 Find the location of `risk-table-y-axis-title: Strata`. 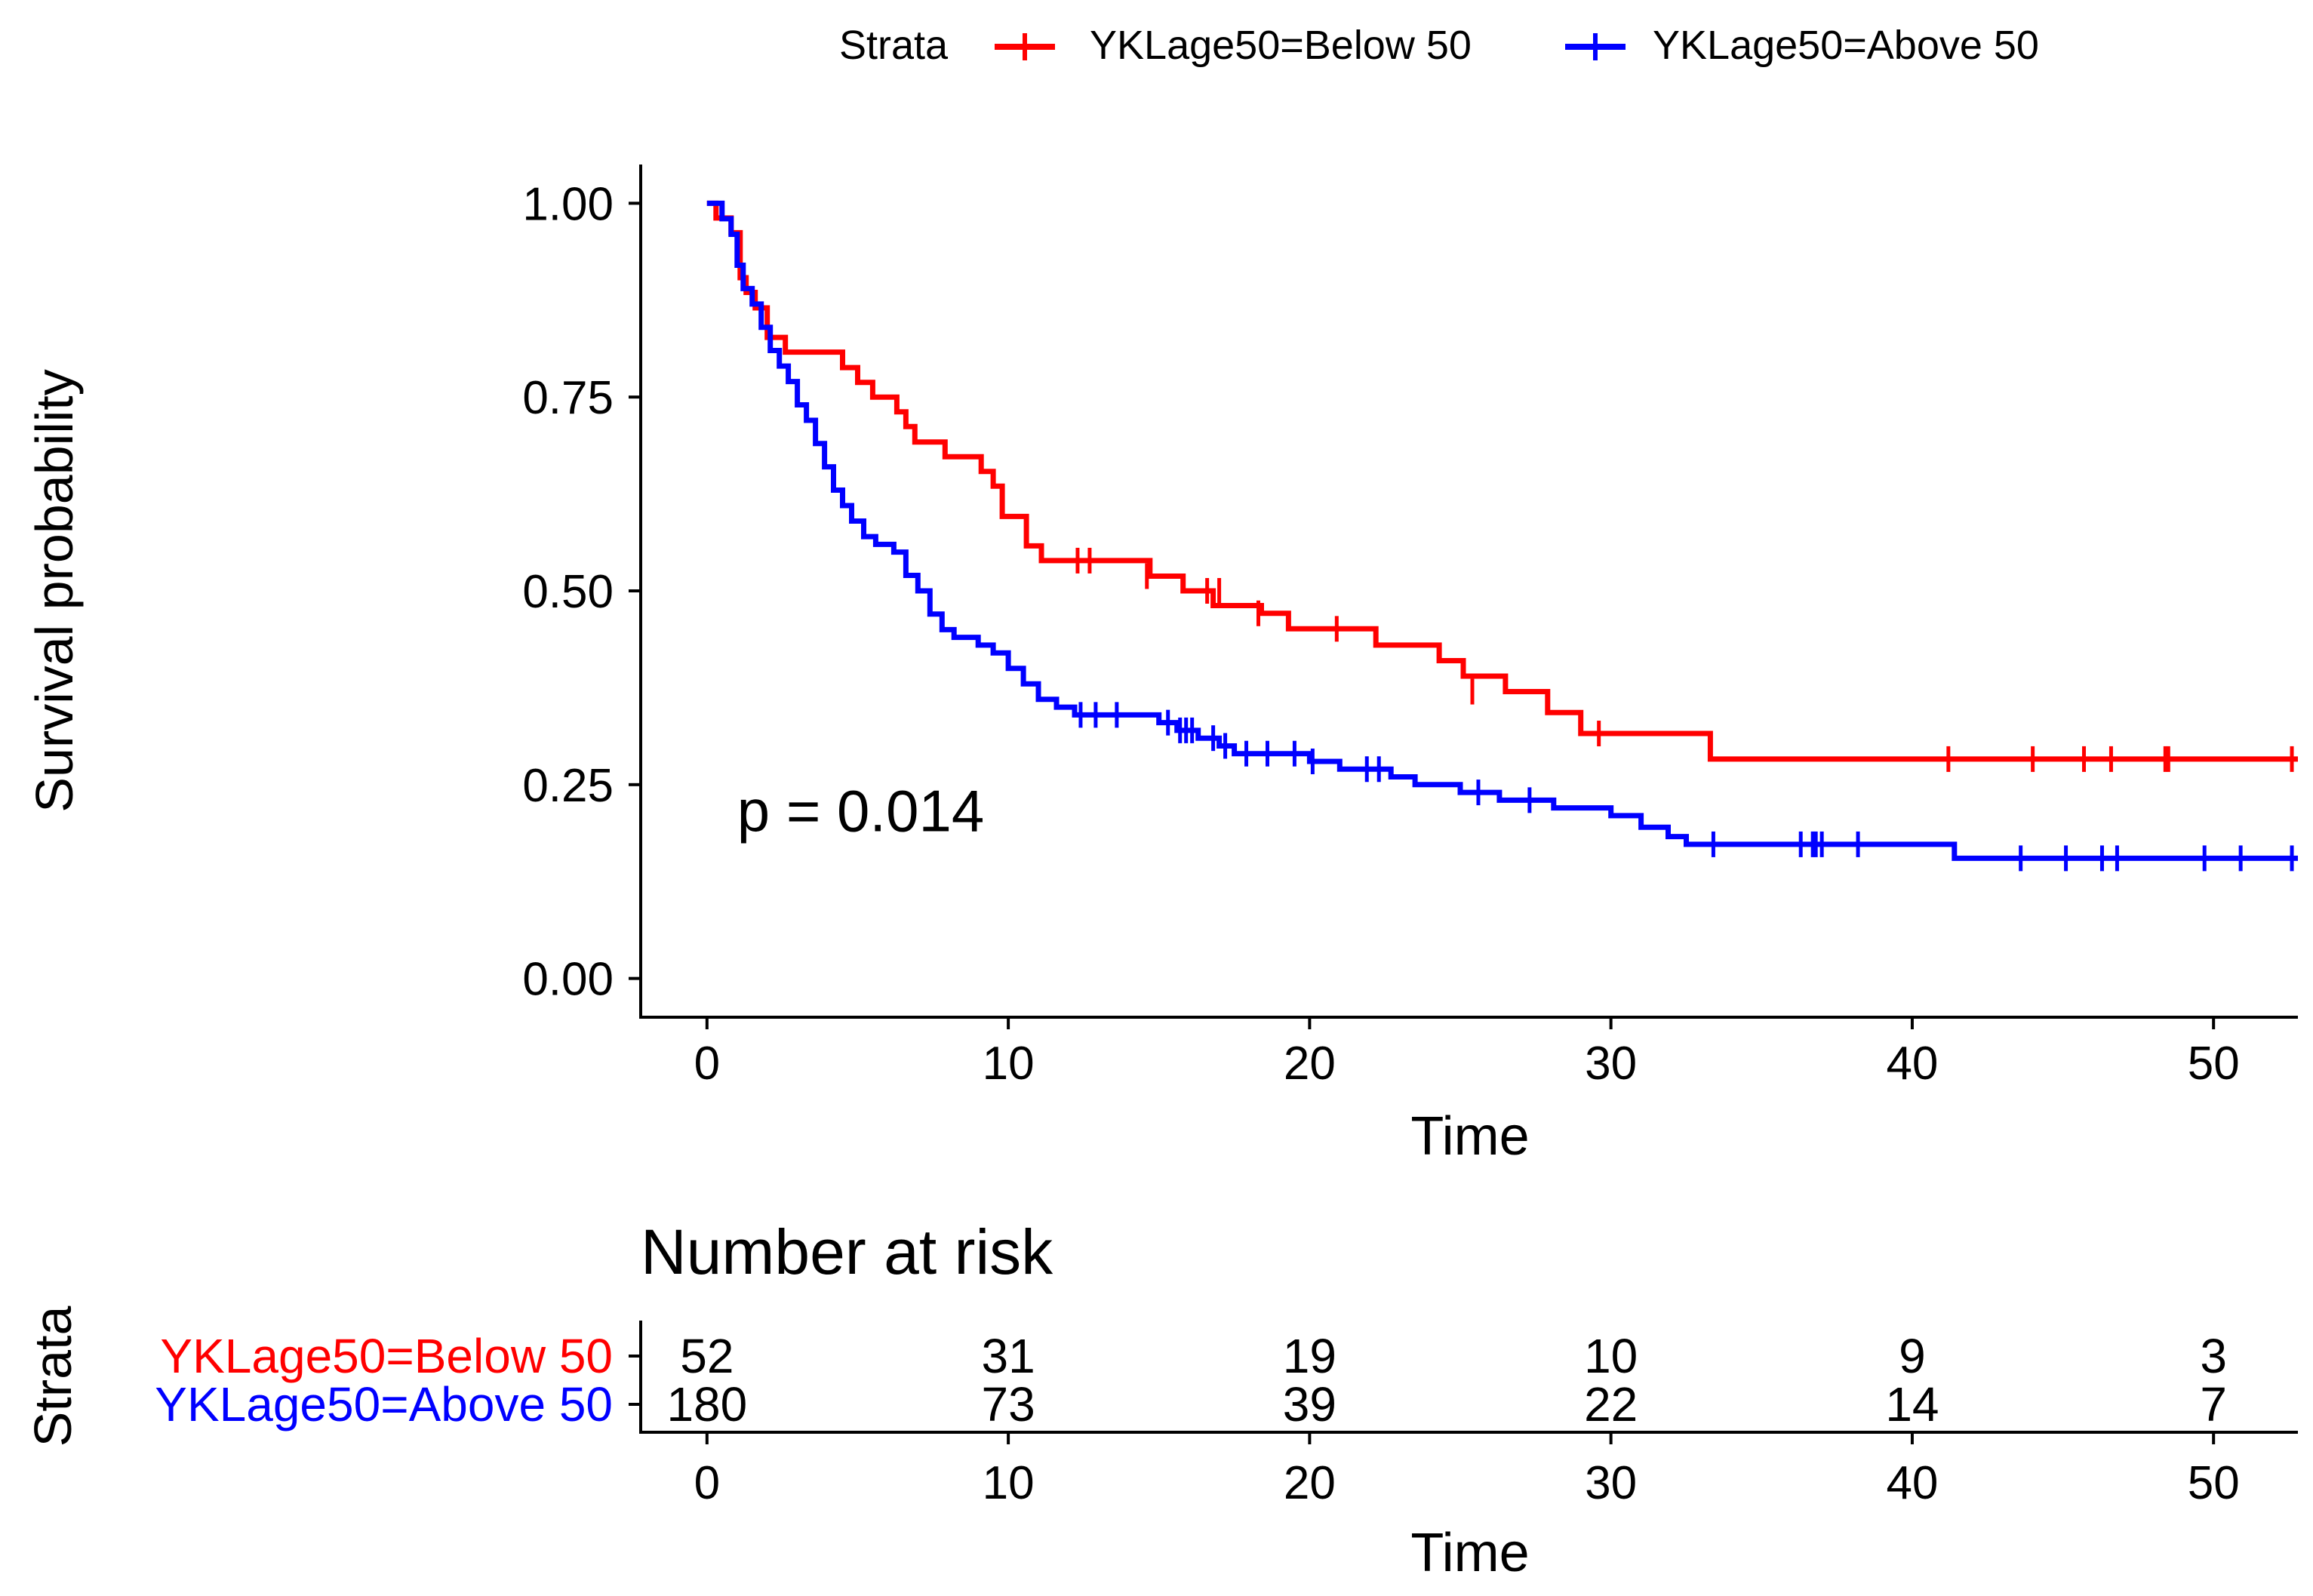

risk-table-y-axis-title: Strata is located at coordinates (52, 1376).